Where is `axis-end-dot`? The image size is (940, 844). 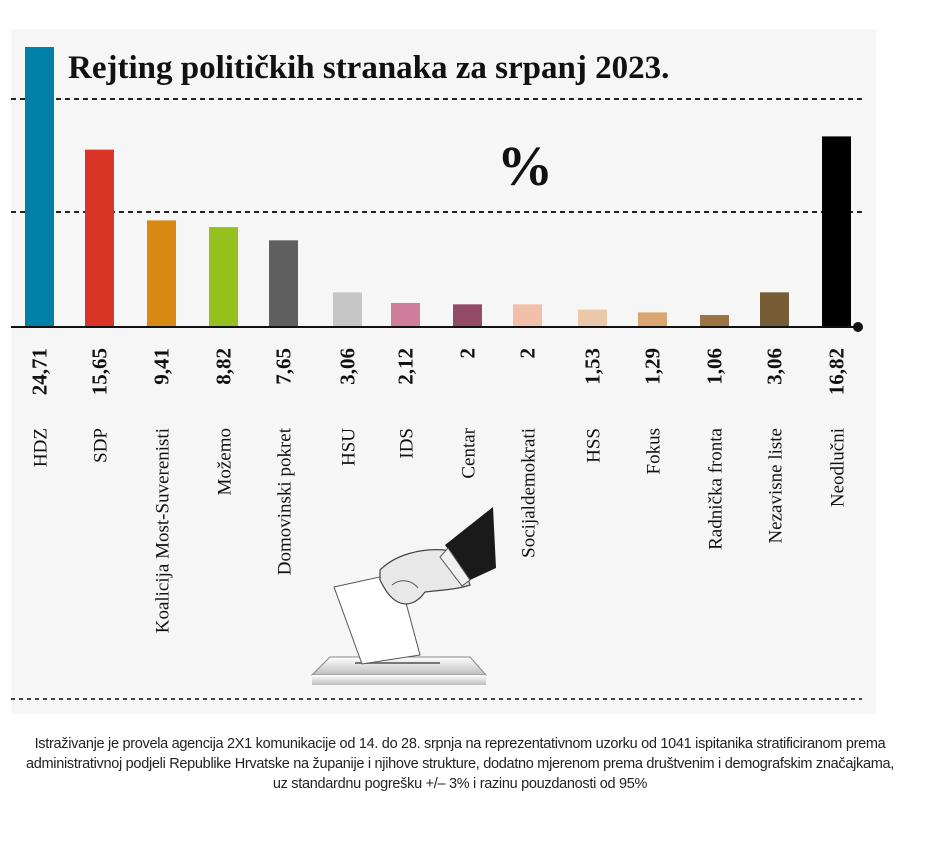
axis-end-dot is located at coordinates (858, 327).